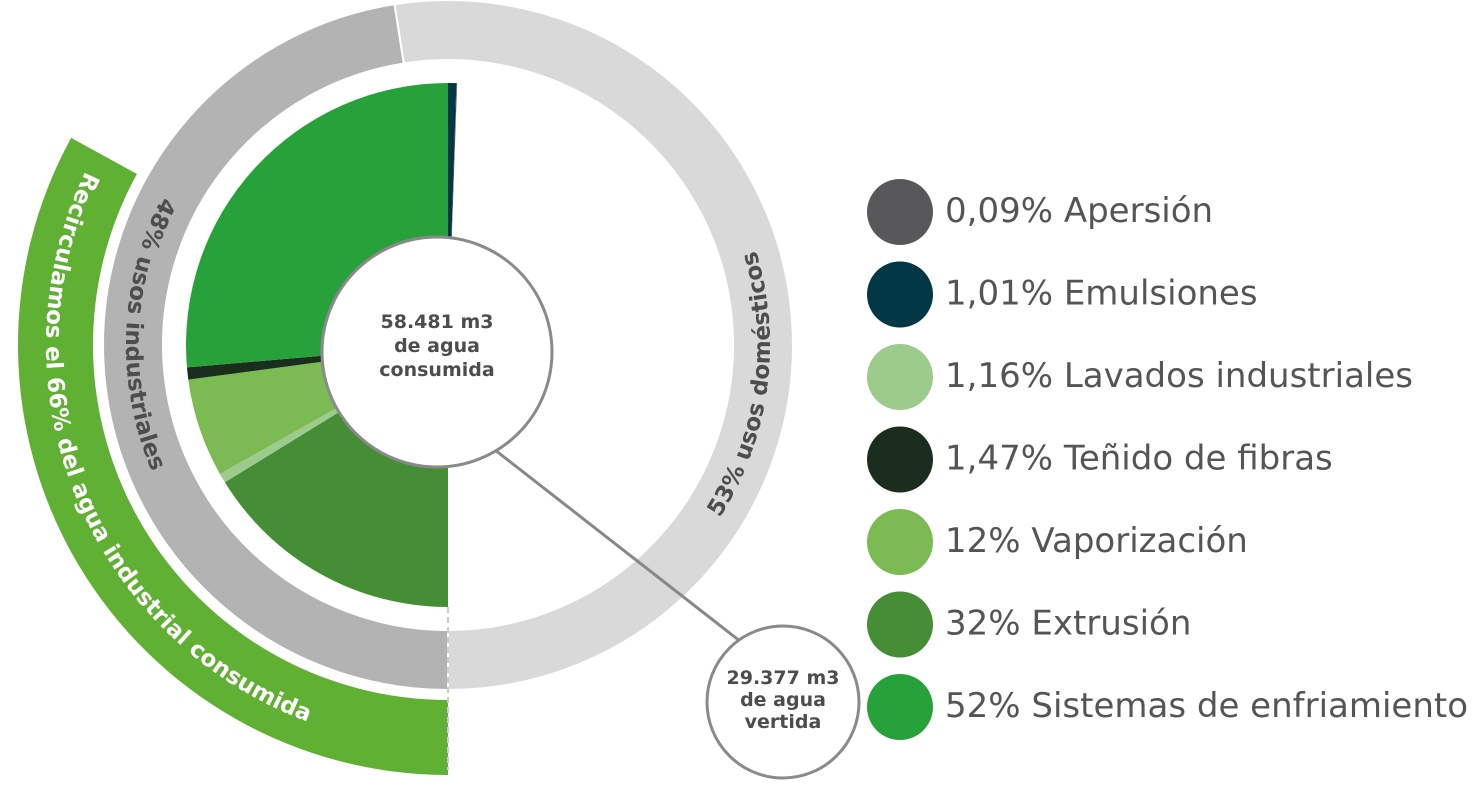 Image resolution: width=1473 pixels, height=802 pixels. What do you see at coordinates (1249, 706) in the screenshot?
I see `legend-name: Sistemas de enfriamiento` at bounding box center [1249, 706].